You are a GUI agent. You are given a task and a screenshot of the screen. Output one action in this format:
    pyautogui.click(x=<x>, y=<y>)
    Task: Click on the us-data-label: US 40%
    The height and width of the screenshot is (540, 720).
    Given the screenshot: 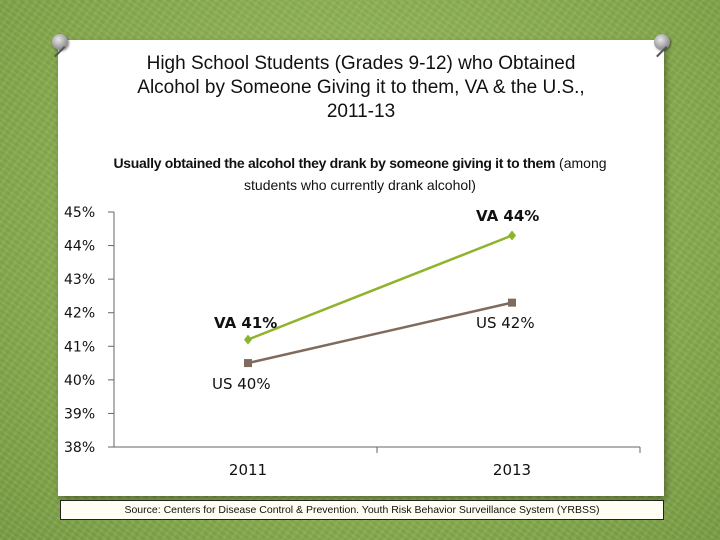 What is the action you would take?
    pyautogui.click(x=241, y=384)
    